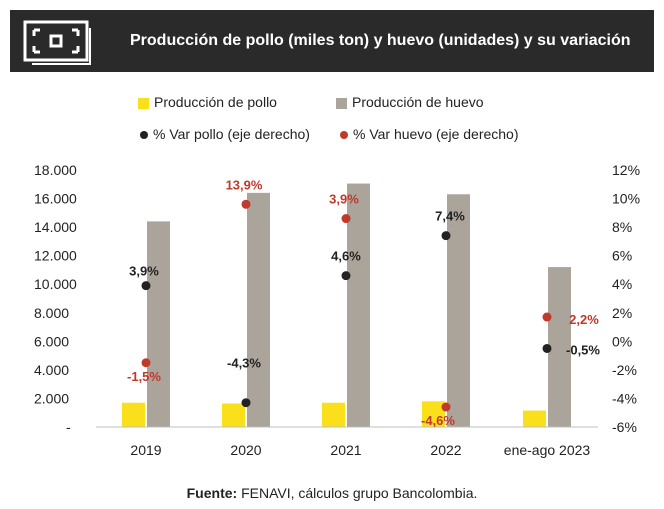 This screenshot has width=664, height=509. Describe the element at coordinates (51, 370) in the screenshot. I see `left-axis-tick-label: 4.000` at that location.